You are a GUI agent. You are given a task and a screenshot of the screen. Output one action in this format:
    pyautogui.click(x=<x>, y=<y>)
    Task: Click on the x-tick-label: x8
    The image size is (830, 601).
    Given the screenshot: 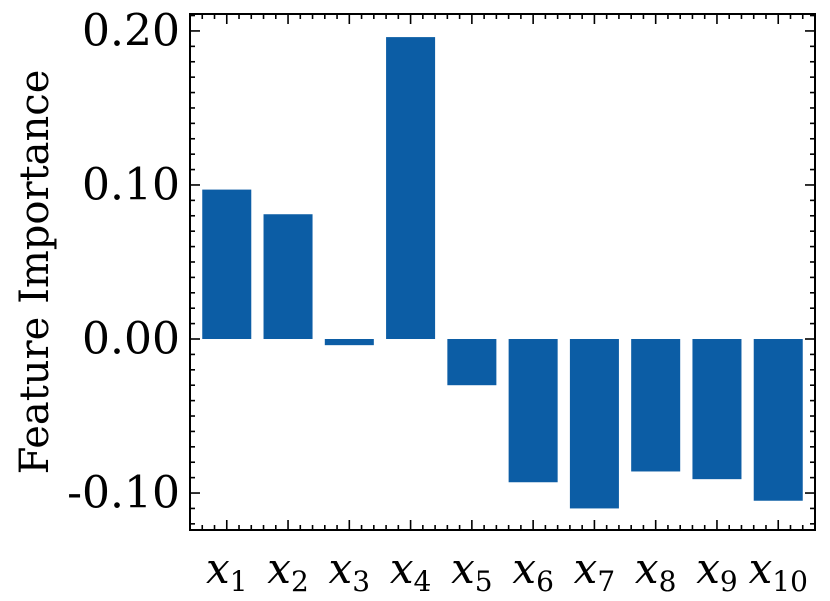 What is the action you would take?
    pyautogui.click(x=656, y=571)
    